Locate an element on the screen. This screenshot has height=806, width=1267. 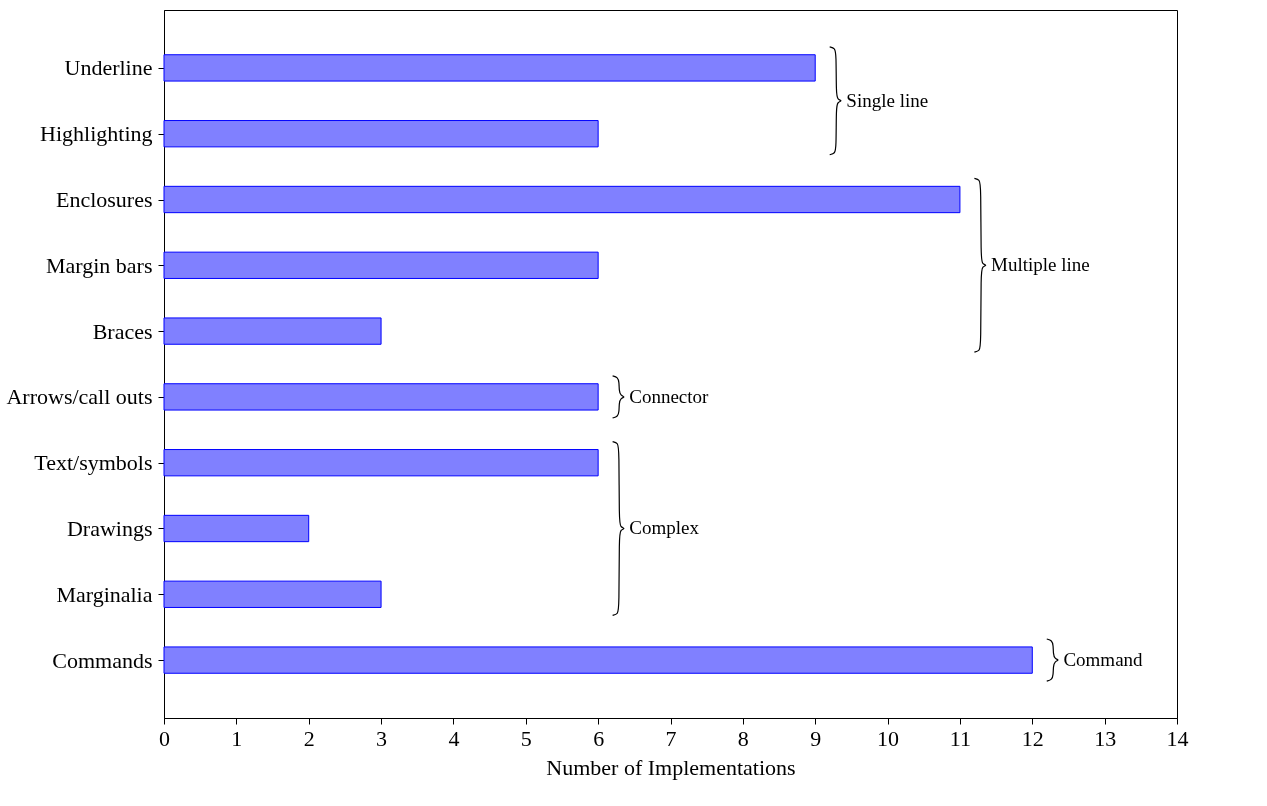
y-tick-label: Enclosures is located at coordinates (104, 199).